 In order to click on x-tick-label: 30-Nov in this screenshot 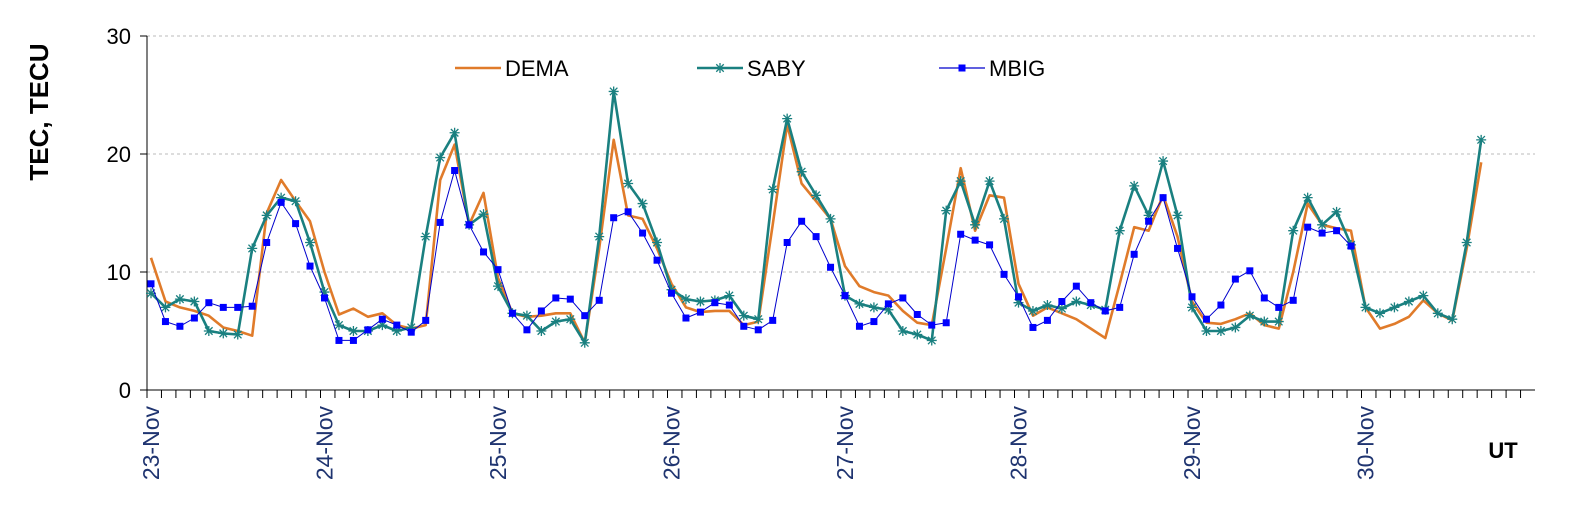, I will do `click(1366, 443)`.